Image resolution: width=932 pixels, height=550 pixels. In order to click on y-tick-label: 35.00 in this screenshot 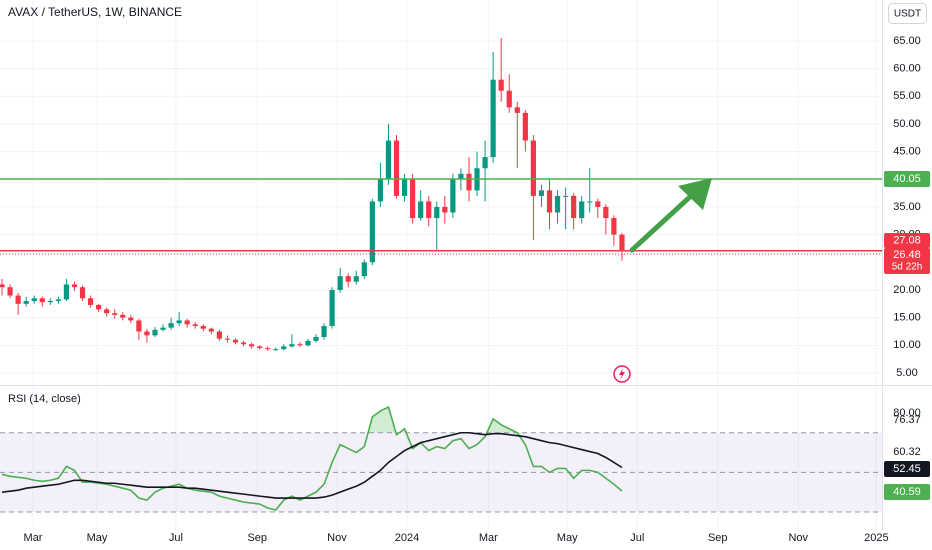, I will do `click(907, 207)`.